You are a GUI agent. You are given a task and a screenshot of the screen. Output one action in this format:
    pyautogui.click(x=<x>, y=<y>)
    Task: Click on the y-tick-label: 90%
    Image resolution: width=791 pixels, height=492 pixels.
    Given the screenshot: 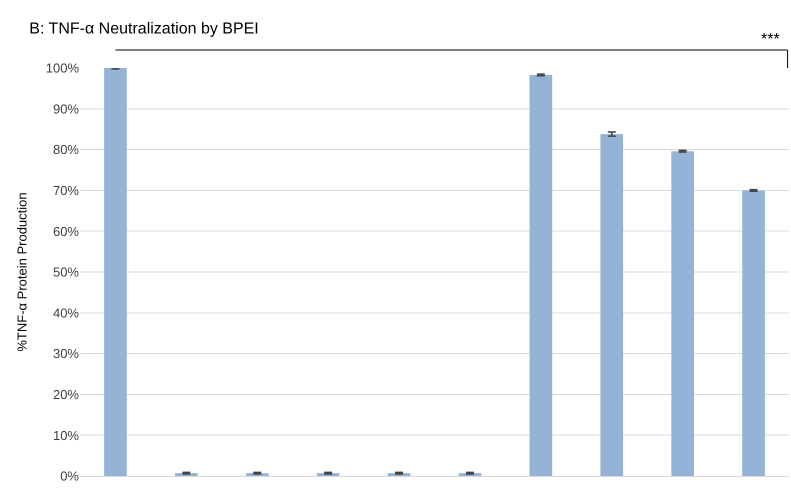 What is the action you would take?
    pyautogui.click(x=66, y=108)
    